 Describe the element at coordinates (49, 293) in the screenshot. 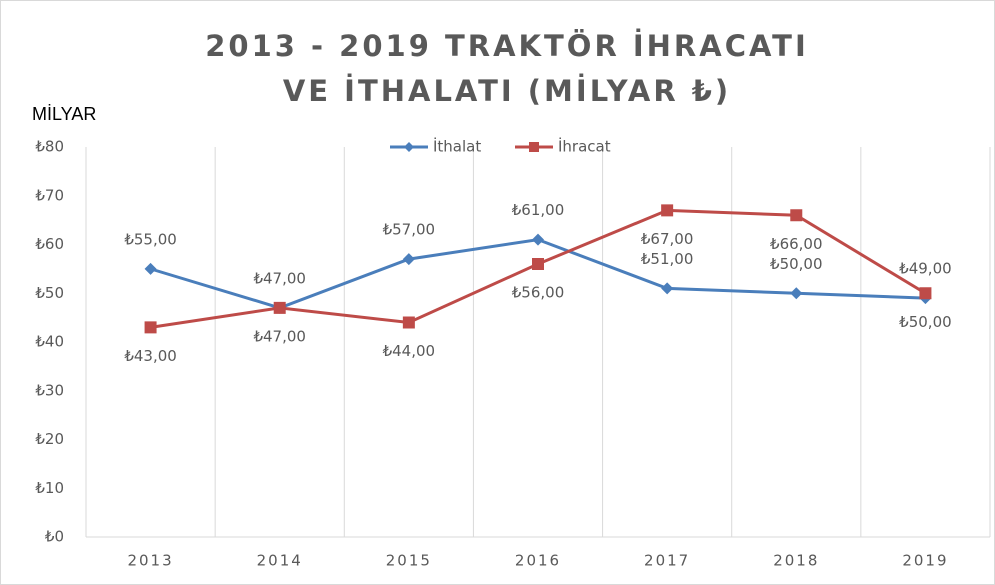

I see `y-tick-label: ₺50` at that location.